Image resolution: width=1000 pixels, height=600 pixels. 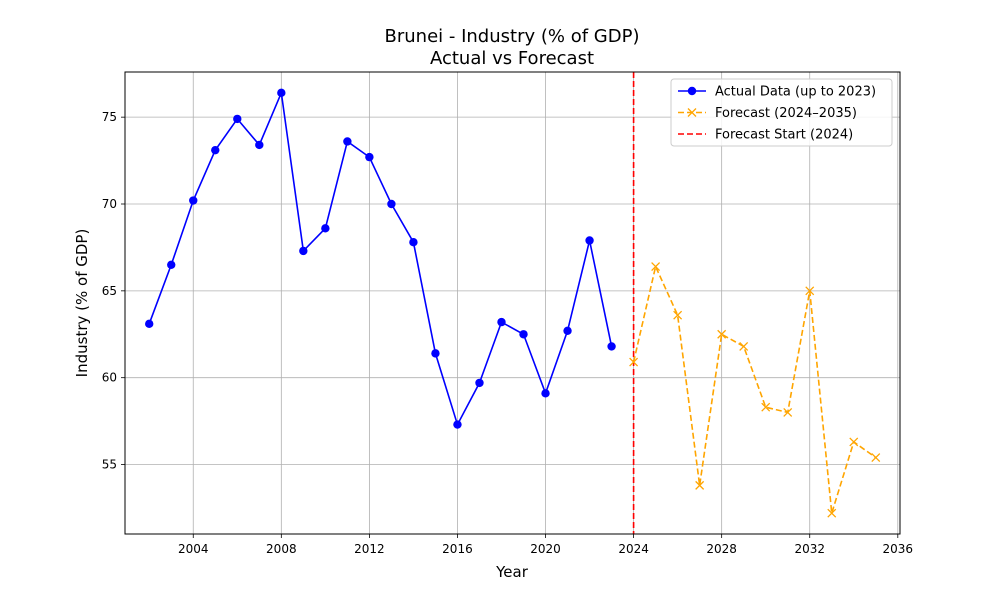 I want to click on x-tick-label: 2004, so click(x=193, y=549).